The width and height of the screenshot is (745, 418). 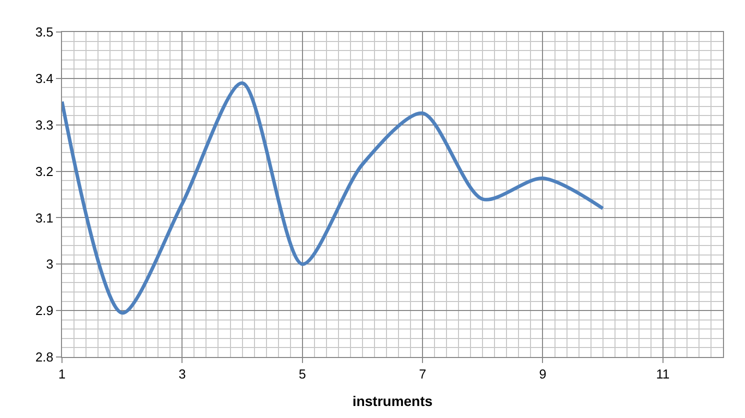 What do you see at coordinates (392, 400) in the screenshot?
I see `x-axis-title: instruments` at bounding box center [392, 400].